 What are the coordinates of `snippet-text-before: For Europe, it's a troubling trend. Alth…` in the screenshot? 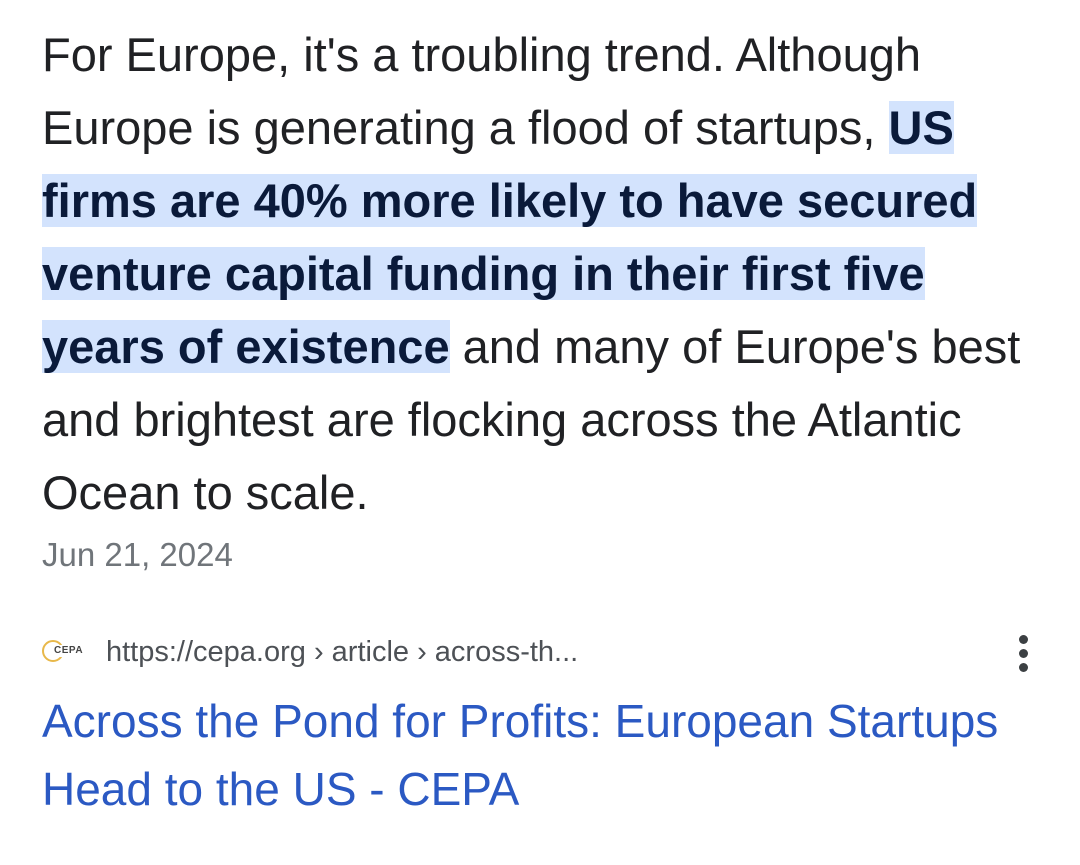 It's located at (482, 91).